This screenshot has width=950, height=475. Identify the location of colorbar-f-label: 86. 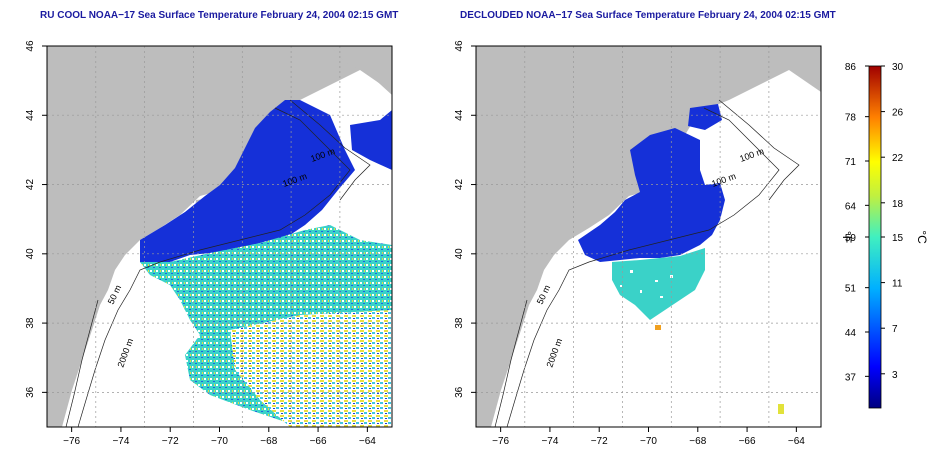
(851, 67).